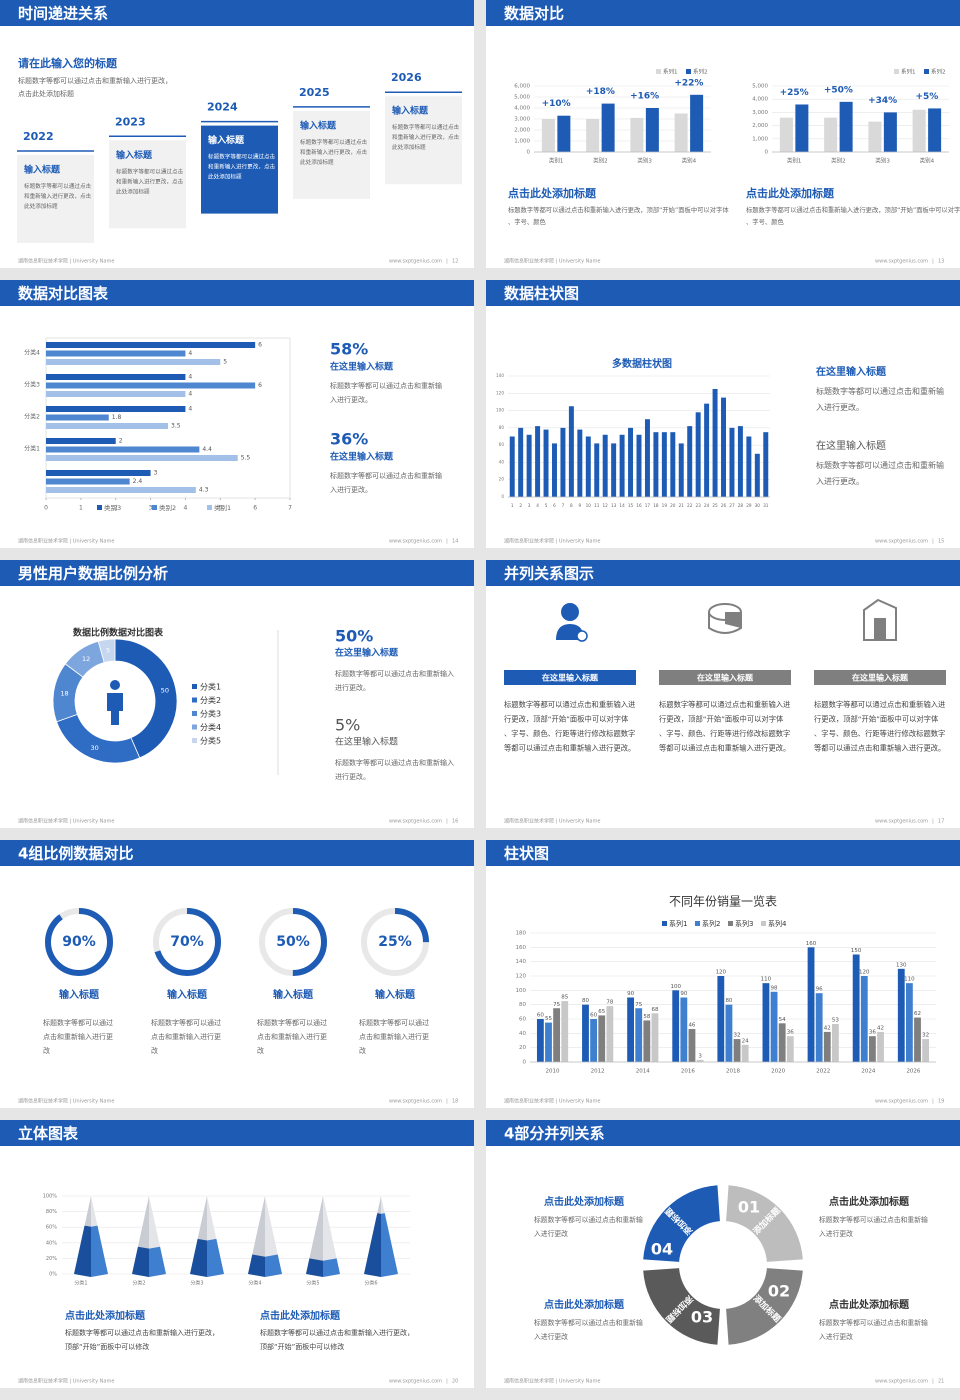  Describe the element at coordinates (176, 426) in the screenshot. I see `data-label: 3.5` at that location.